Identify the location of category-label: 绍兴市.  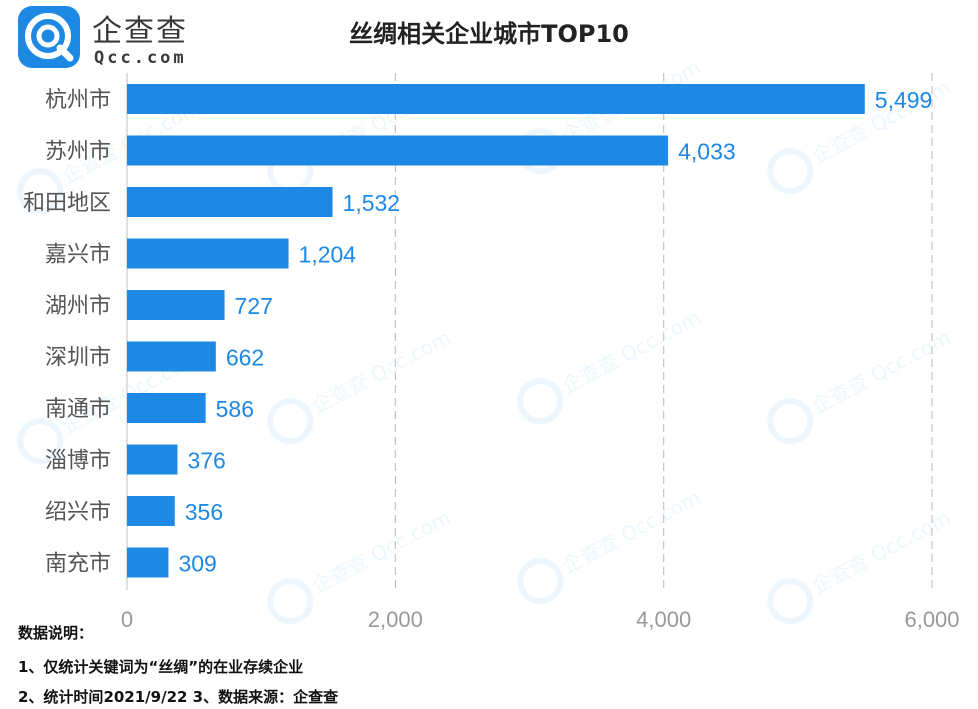
(78, 512).